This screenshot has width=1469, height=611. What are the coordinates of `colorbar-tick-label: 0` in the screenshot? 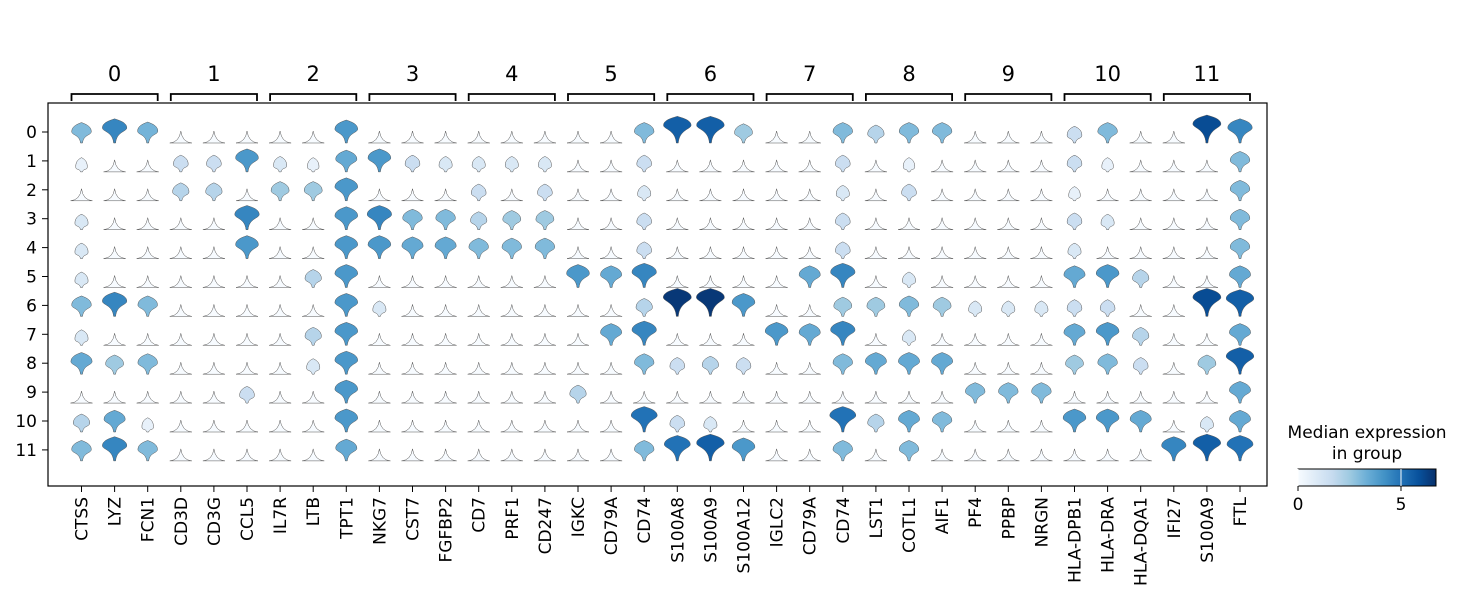 It's located at (1298, 505).